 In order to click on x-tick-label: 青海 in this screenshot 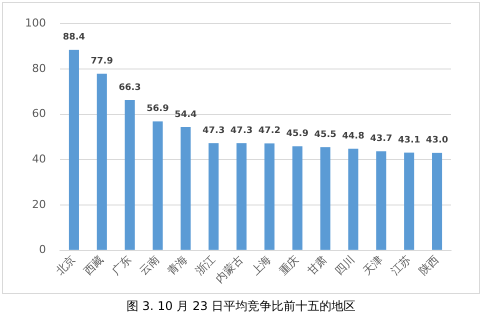, I will do `click(177, 265)`.